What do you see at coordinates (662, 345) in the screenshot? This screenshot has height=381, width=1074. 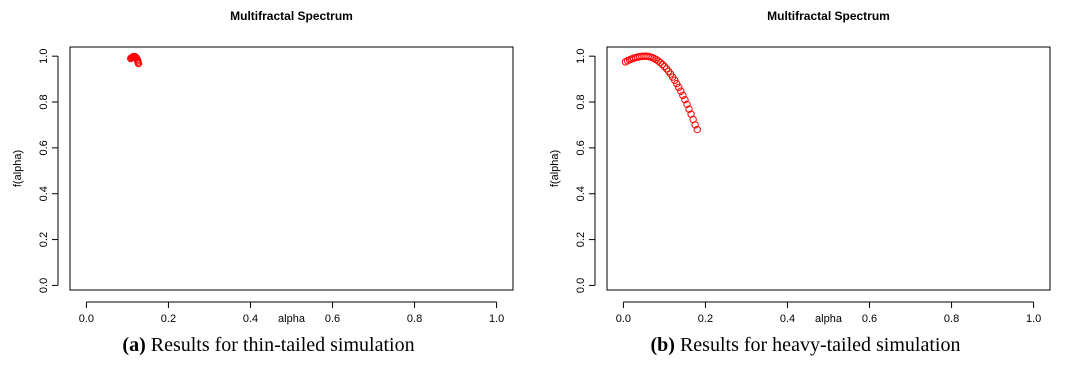 I see `caption-b-label: (b)` at bounding box center [662, 345].